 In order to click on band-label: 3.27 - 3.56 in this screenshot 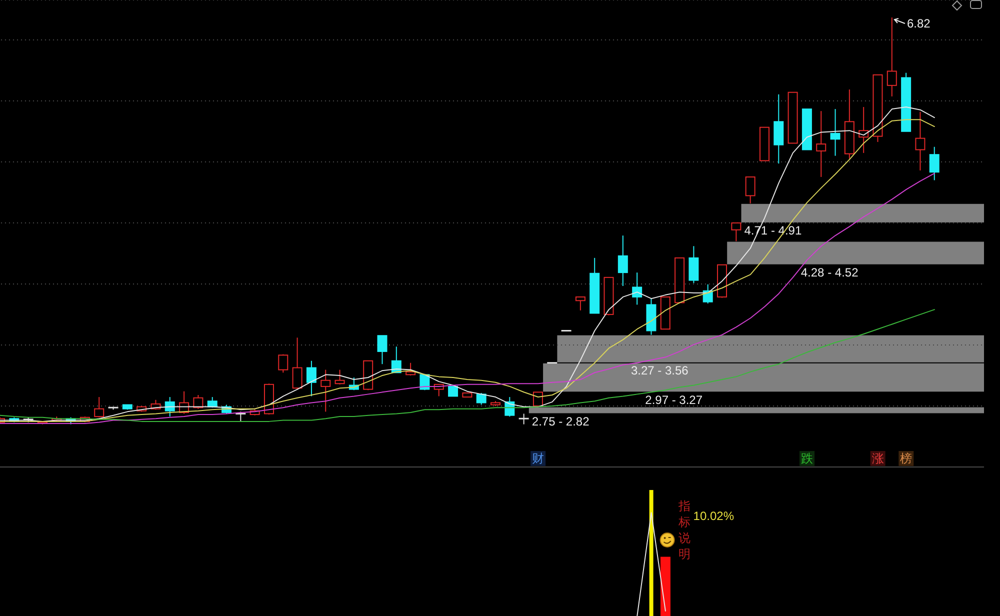, I will do `click(659, 371)`.